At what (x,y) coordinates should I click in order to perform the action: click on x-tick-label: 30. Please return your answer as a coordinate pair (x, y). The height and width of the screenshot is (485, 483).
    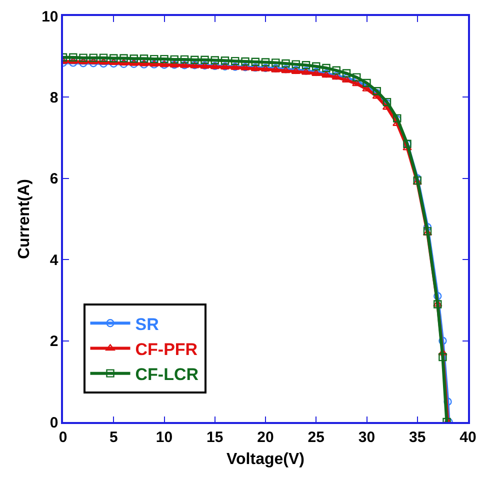
    Looking at the image, I should click on (367, 437).